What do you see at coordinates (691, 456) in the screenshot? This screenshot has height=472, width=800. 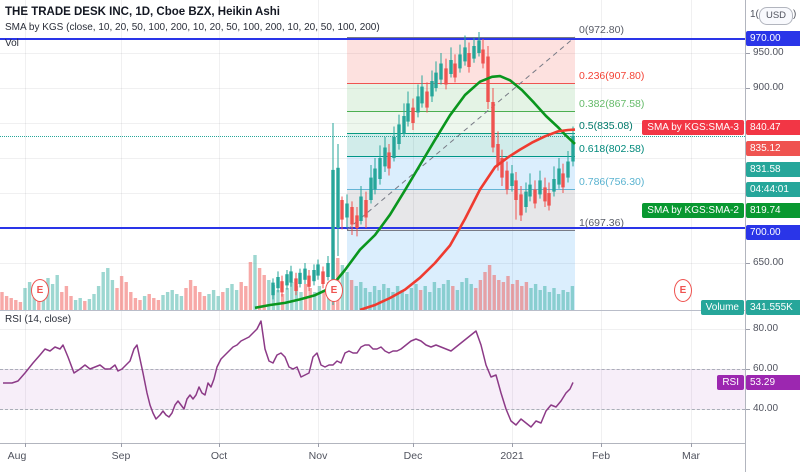 I see `time-axis-label: Mar` at bounding box center [691, 456].